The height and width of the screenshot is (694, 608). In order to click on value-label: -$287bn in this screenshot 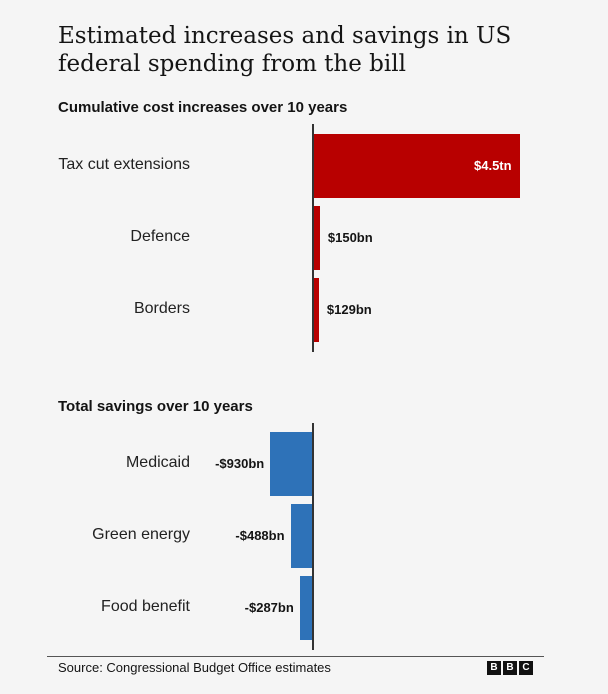, I will do `click(269, 607)`.